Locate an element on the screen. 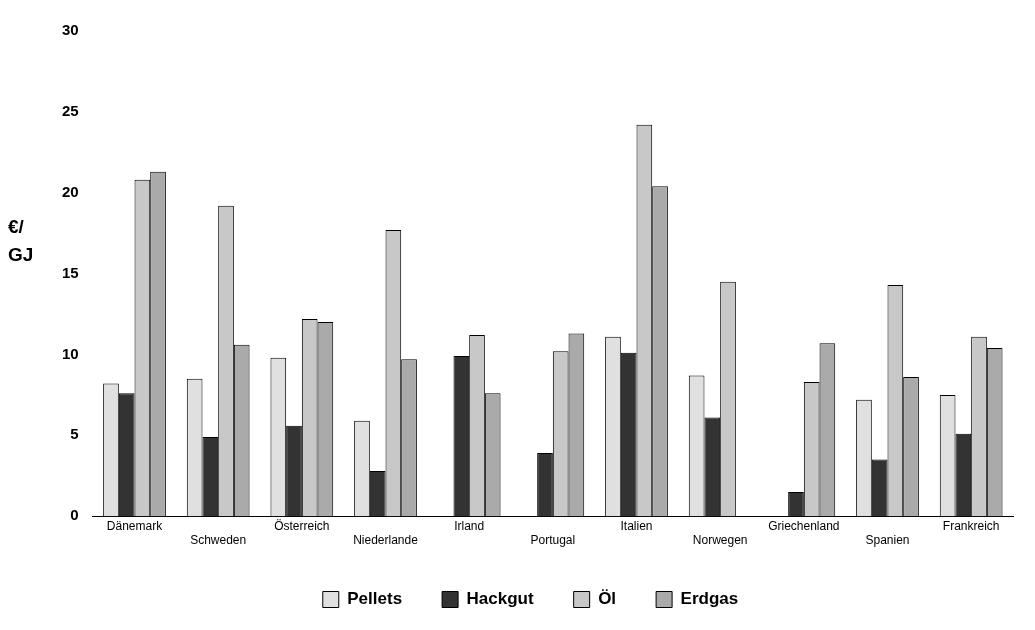 The image size is (1035, 630). legend-label: Erdgas is located at coordinates (709, 599).